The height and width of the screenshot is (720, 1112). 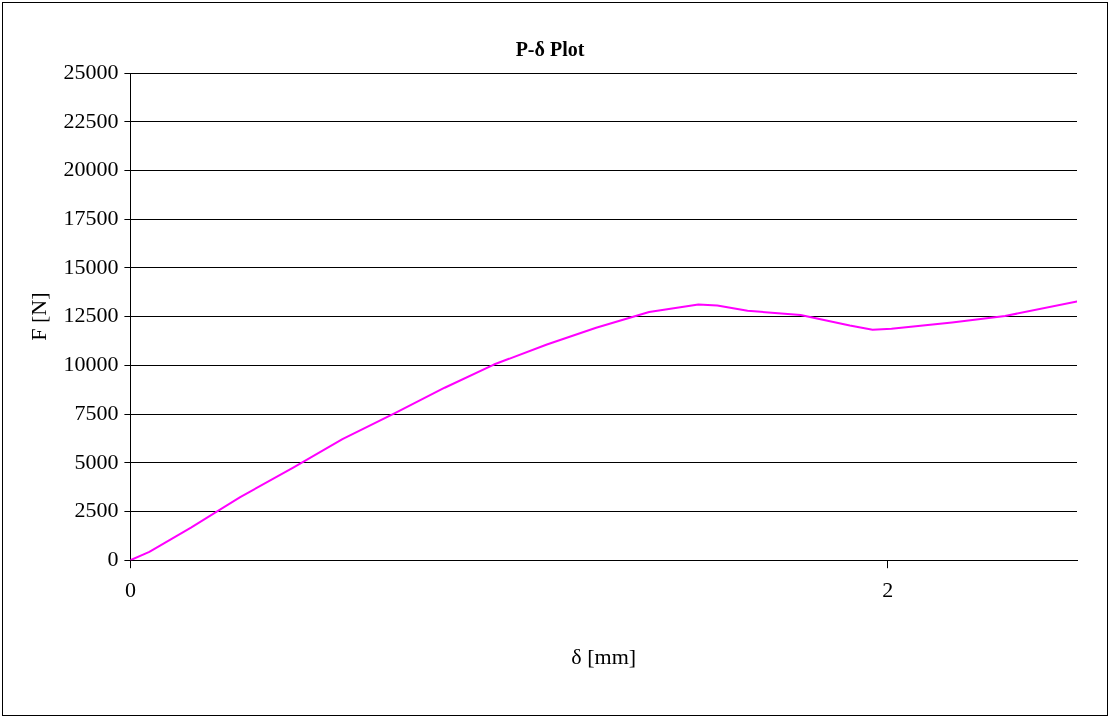 What do you see at coordinates (91, 315) in the screenshot?
I see `y-tick-label: 12500` at bounding box center [91, 315].